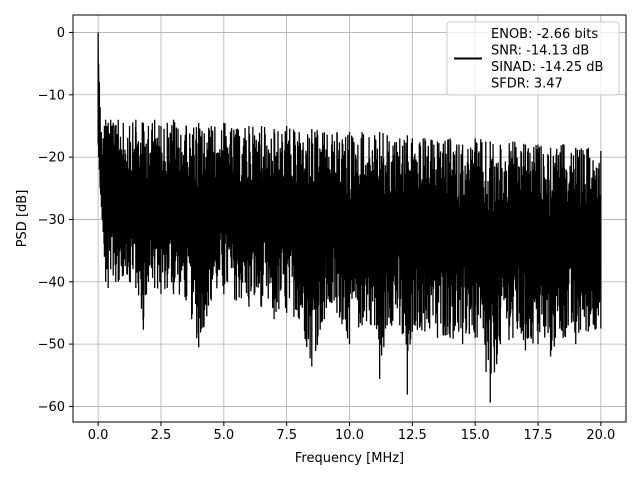 The height and width of the screenshot is (480, 640). I want to click on y-tick-label: −30, so click(51, 220).